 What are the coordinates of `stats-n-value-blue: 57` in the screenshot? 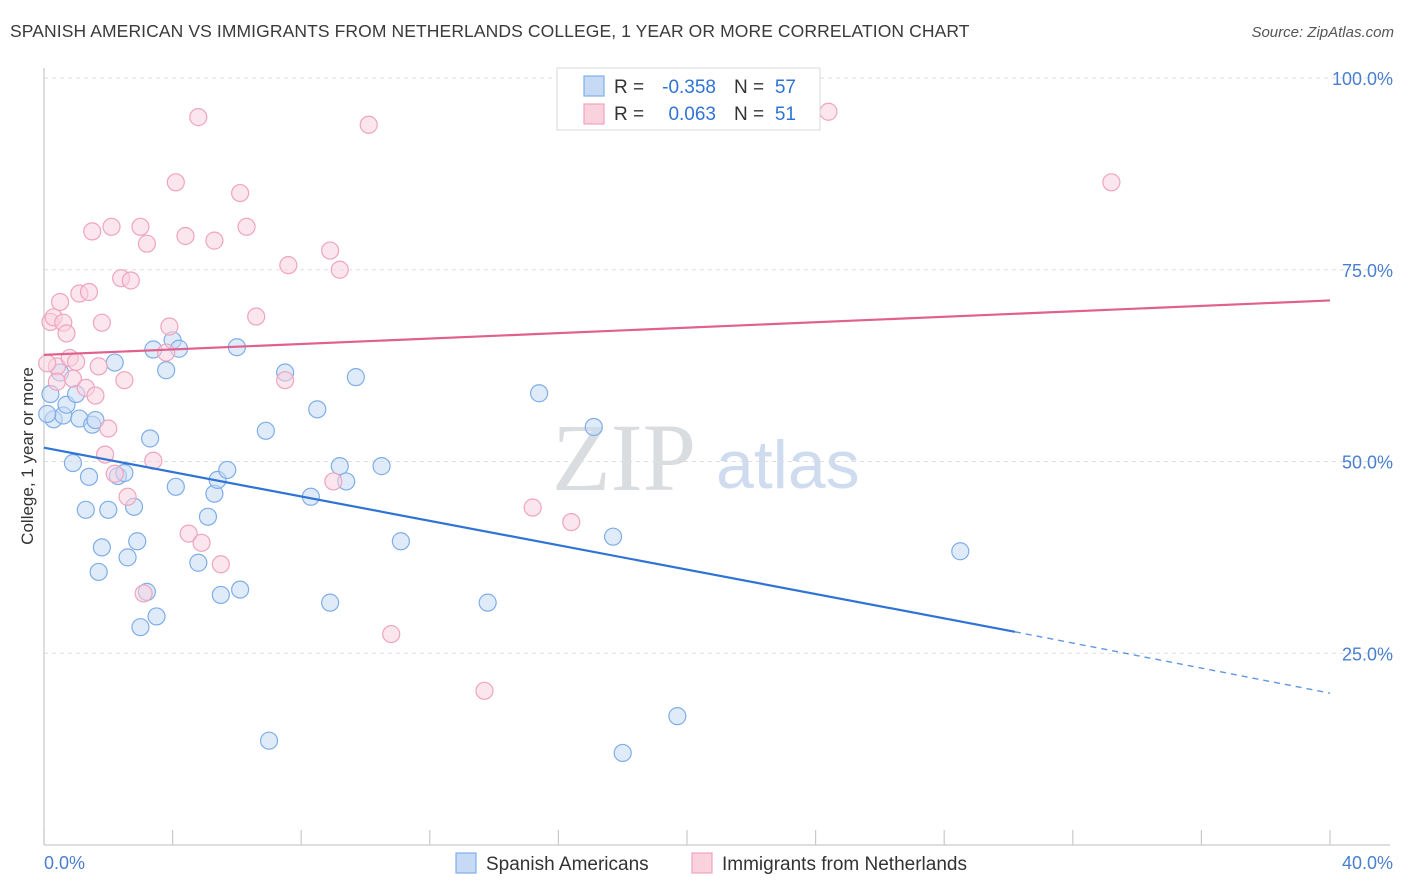 It's located at (785, 87).